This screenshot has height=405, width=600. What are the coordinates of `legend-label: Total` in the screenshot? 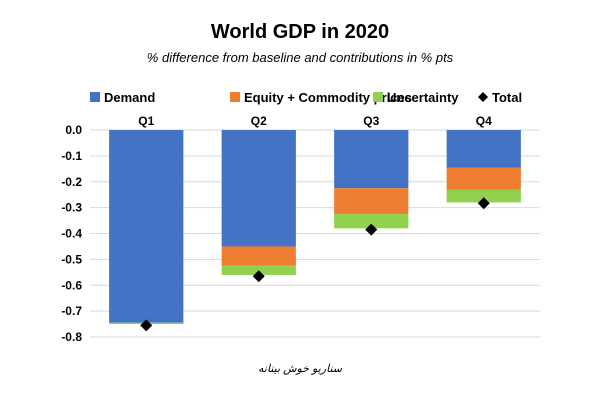 It's located at (507, 97).